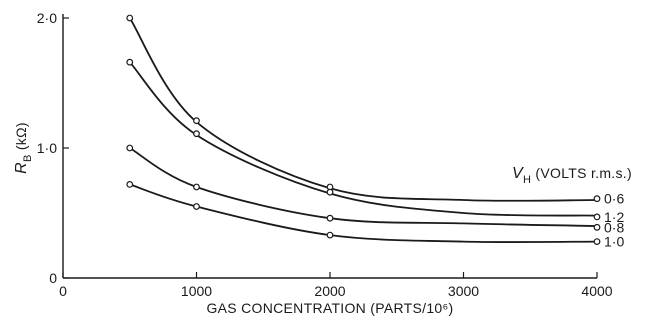 The width and height of the screenshot is (649, 325). I want to click on y-tick-label: 2·0, so click(47, 18).